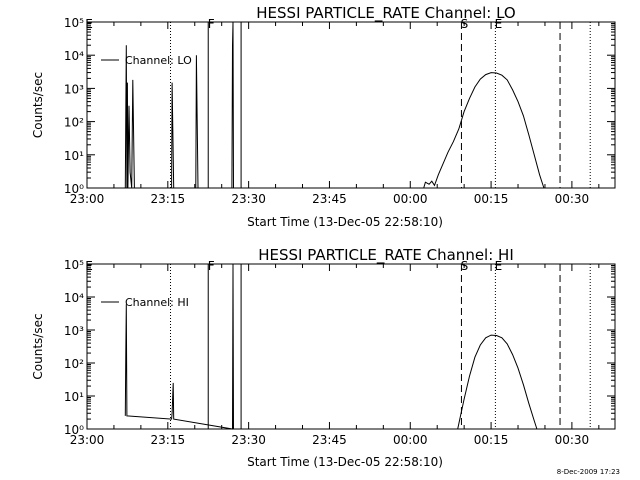 This screenshot has width=640, height=480. What do you see at coordinates (386, 255) in the screenshot?
I see `chart-title: HESSI PARTICLE_RATE Channel: HI` at bounding box center [386, 255].